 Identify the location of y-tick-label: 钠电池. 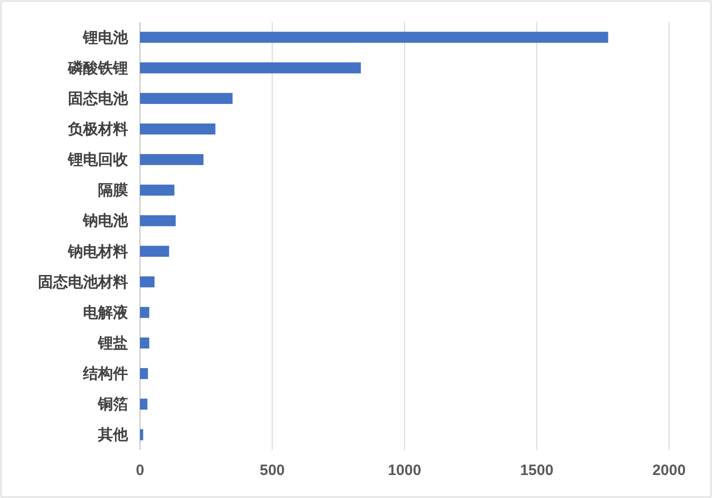
(105, 221).